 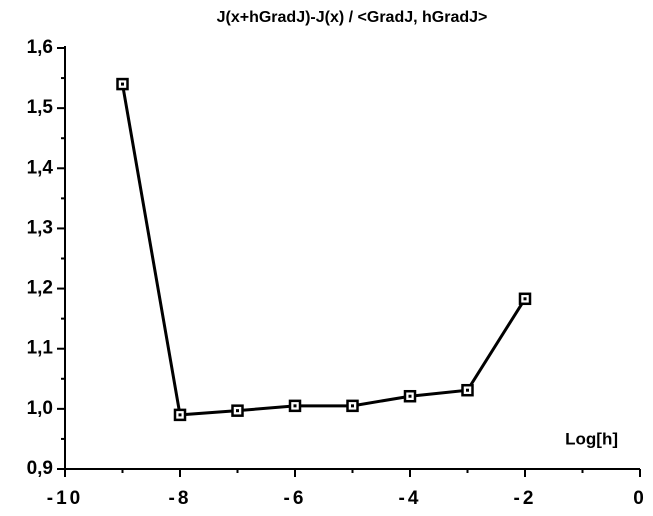 I want to click on y-tick-label: 1,0, so click(x=40, y=408).